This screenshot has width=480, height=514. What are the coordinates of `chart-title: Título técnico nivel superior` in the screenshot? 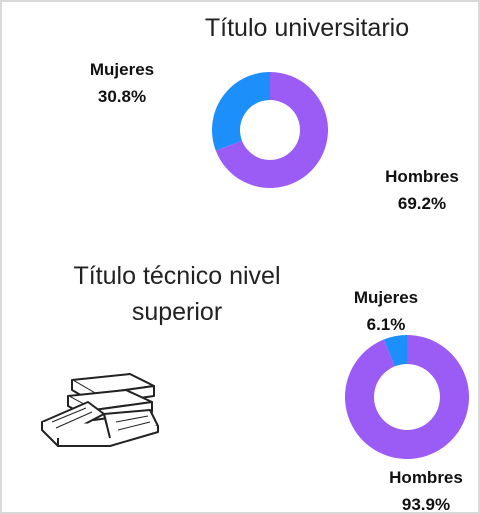 It's located at (177, 294).